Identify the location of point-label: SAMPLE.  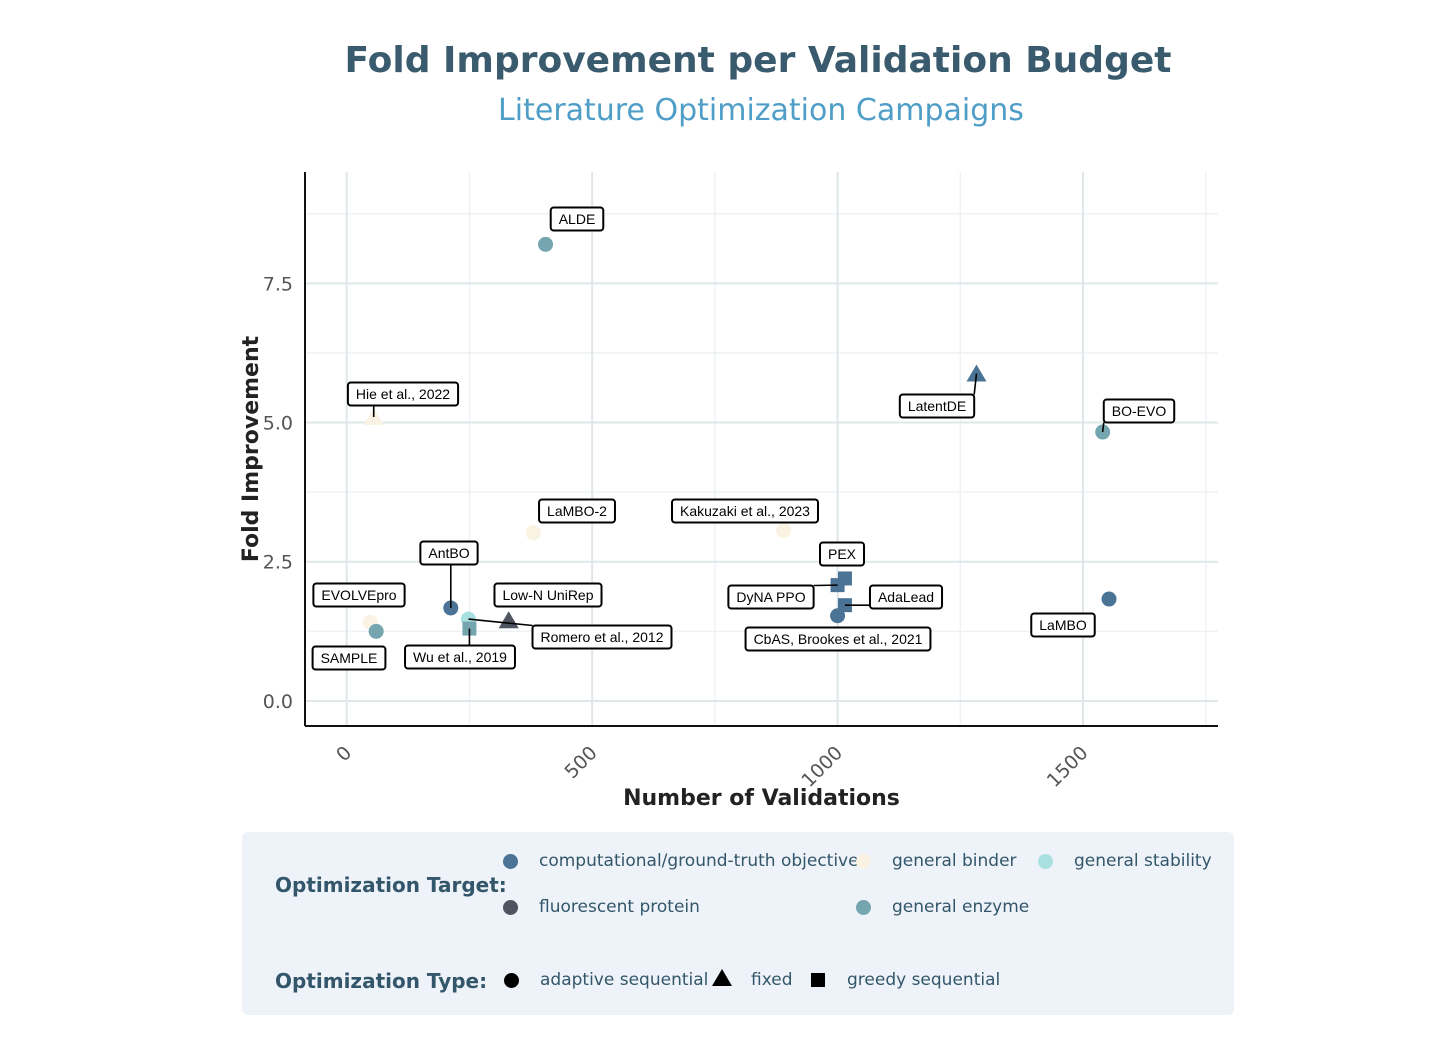
(349, 658).